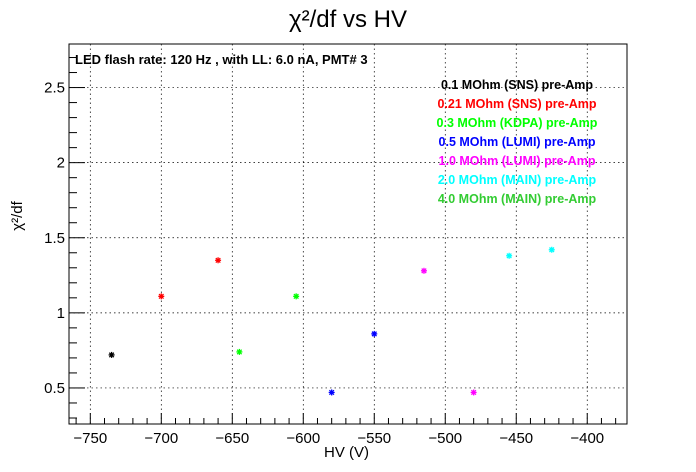  I want to click on legend-entry: 0.5 MOhm (LUMI) pre-Amp, so click(517, 142).